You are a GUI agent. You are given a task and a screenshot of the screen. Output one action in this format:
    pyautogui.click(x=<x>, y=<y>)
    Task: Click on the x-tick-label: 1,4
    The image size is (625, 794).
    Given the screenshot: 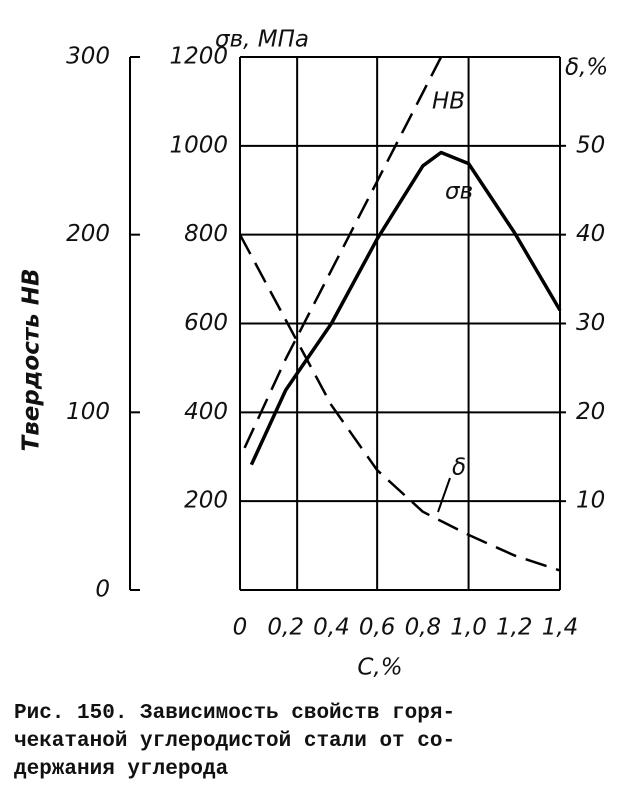 What is the action you would take?
    pyautogui.click(x=560, y=628)
    